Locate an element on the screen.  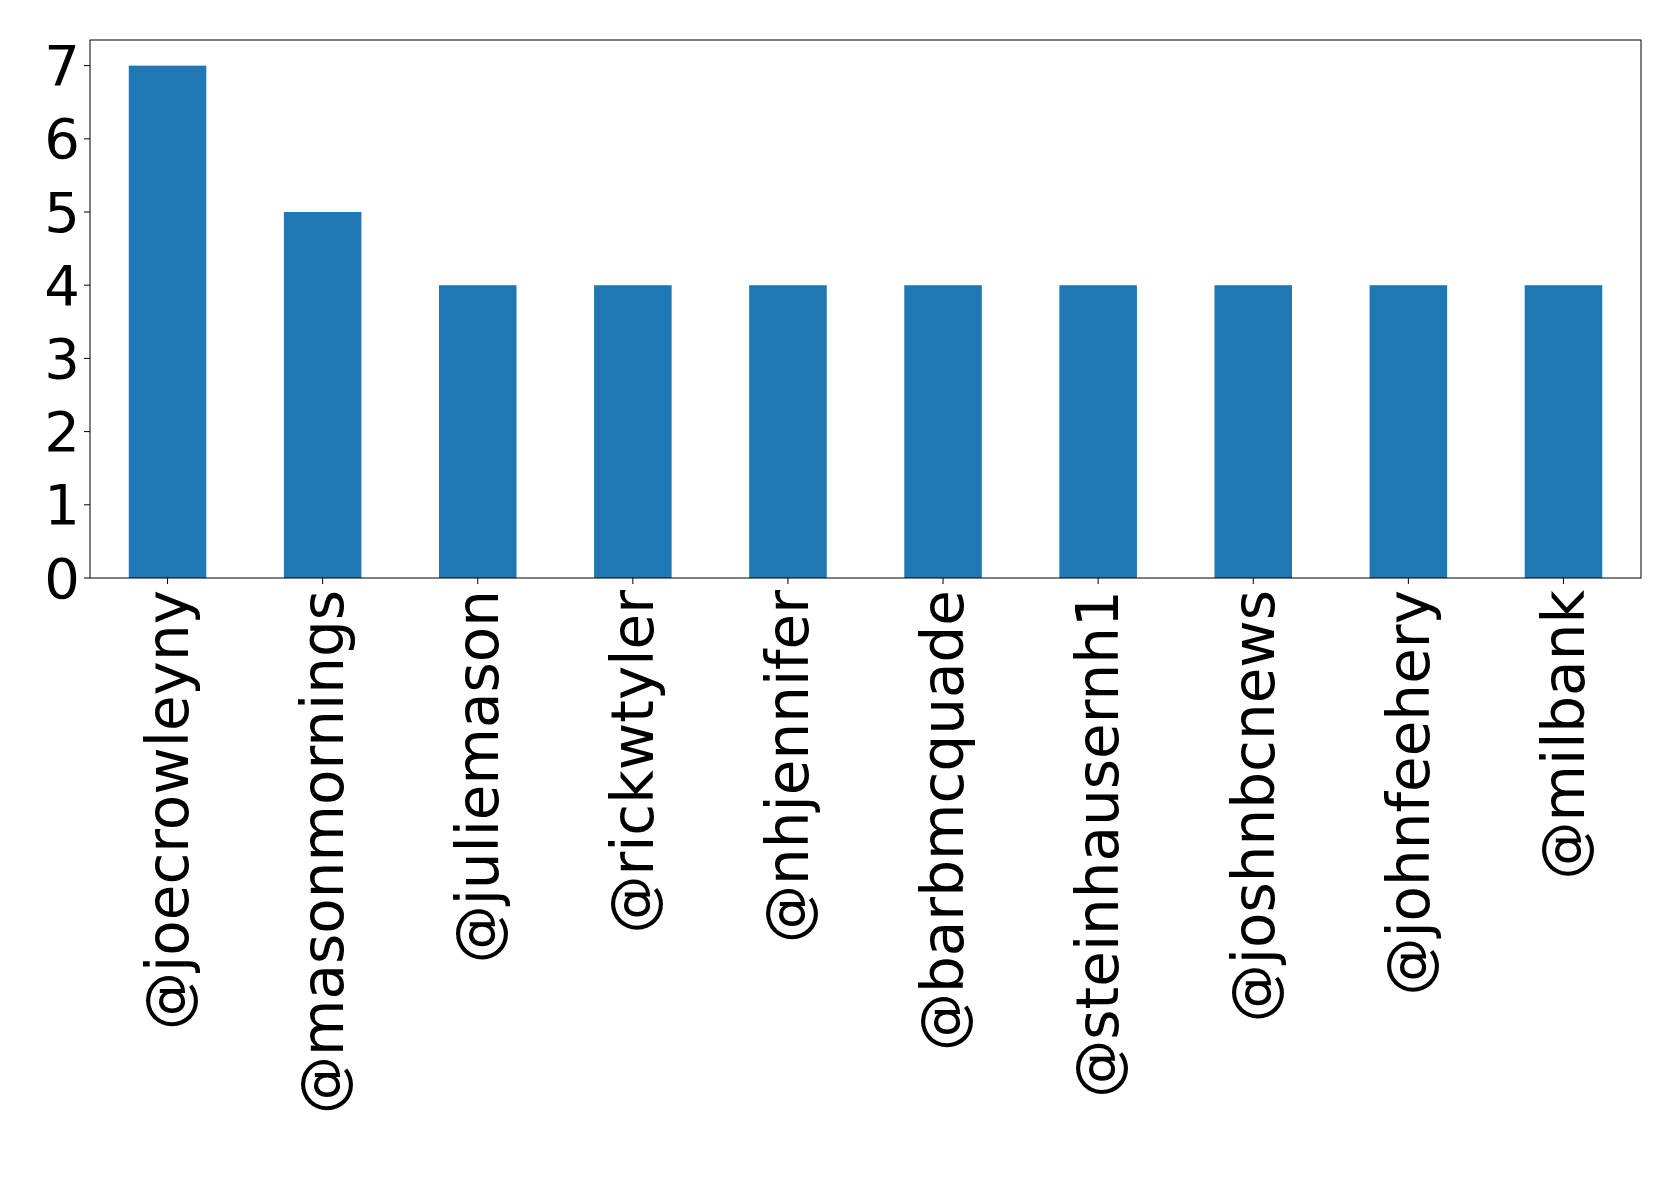
y-tick-label: 6 is located at coordinates (62, 139).